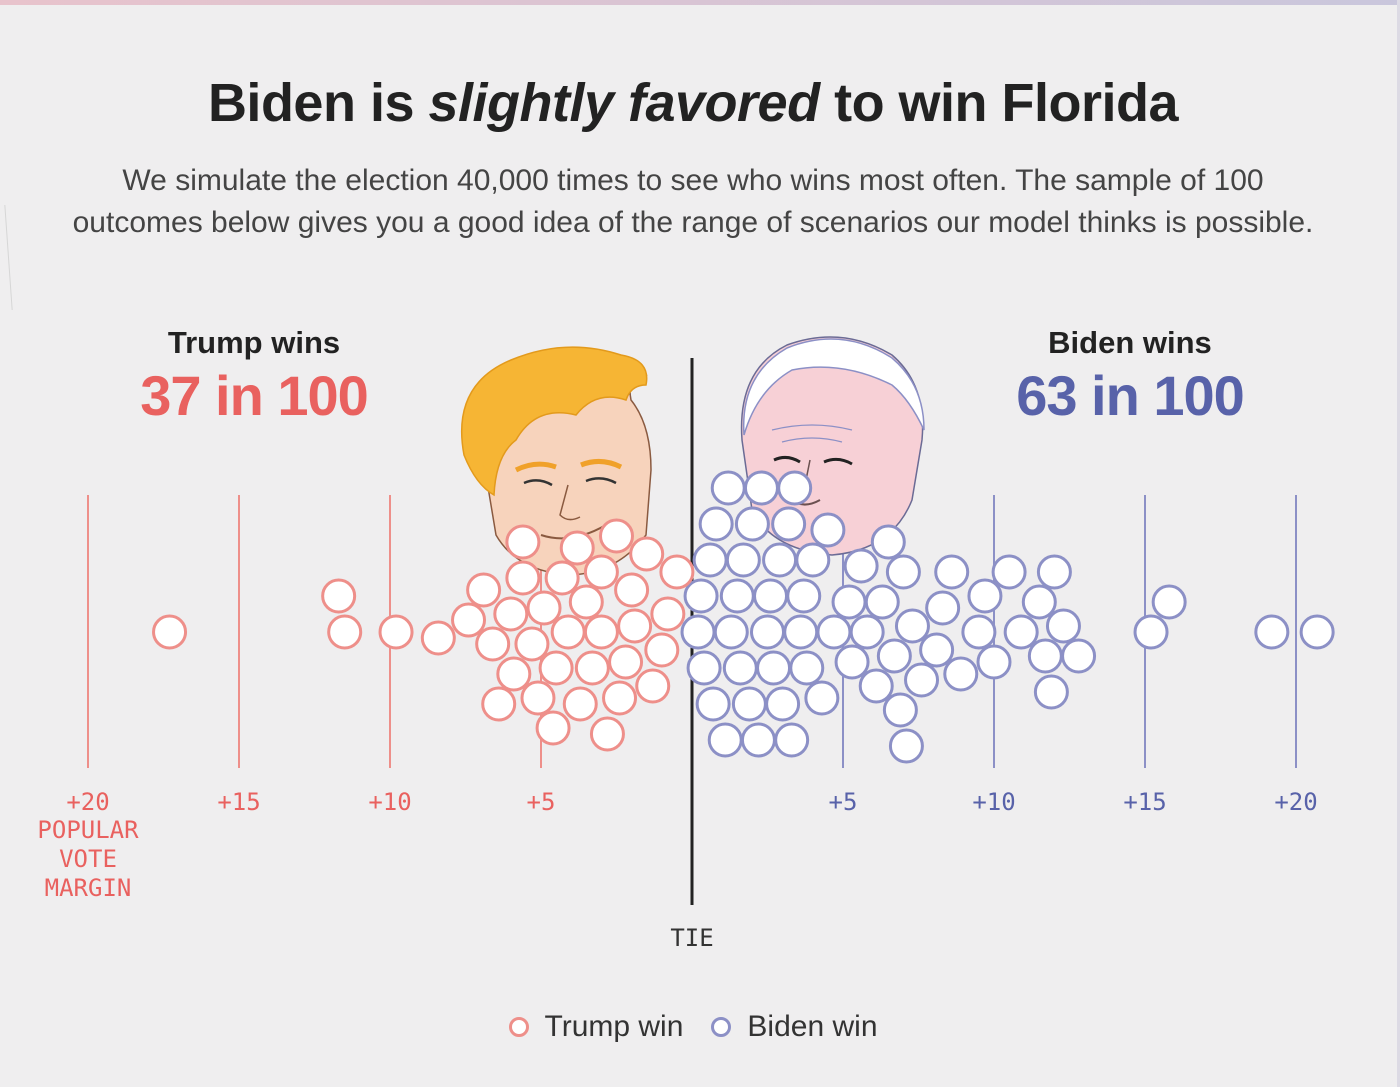 This screenshot has height=1087, width=1400. Describe the element at coordinates (614, 1026) in the screenshot. I see `legend-label-trump: Trump win` at that location.